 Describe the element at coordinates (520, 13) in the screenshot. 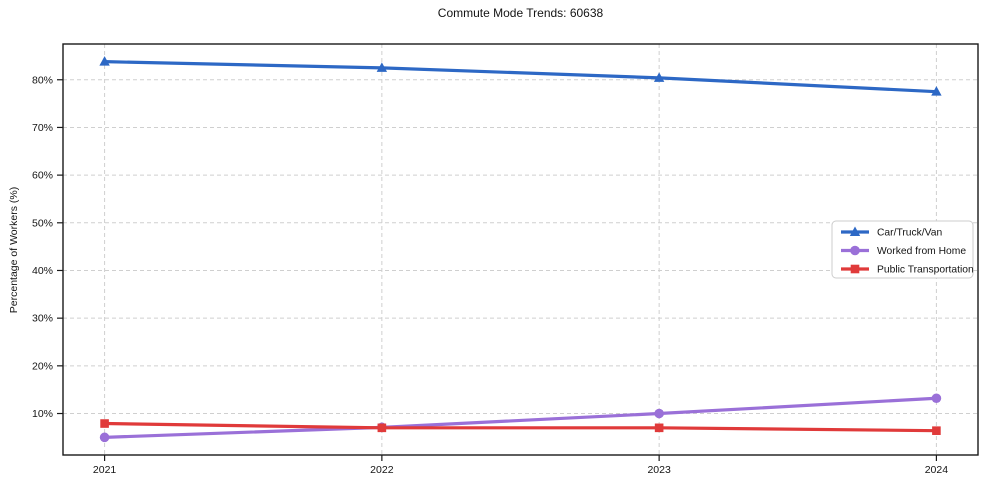

I see `chart-title: Commute Mode Trends: 60638` at that location.